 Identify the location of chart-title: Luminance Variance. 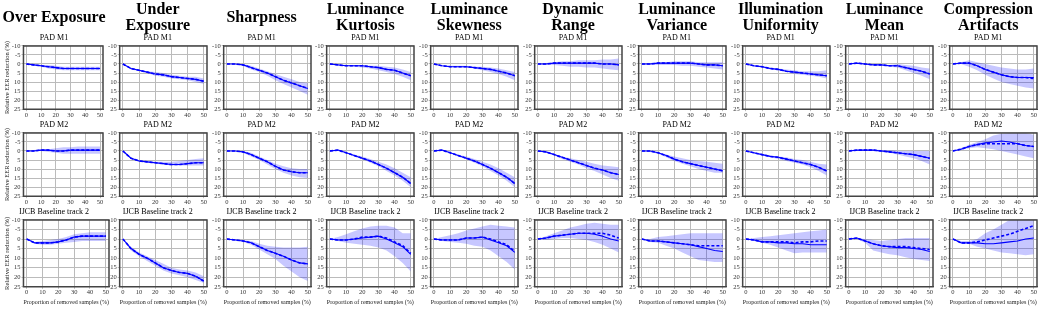
(677, 17).